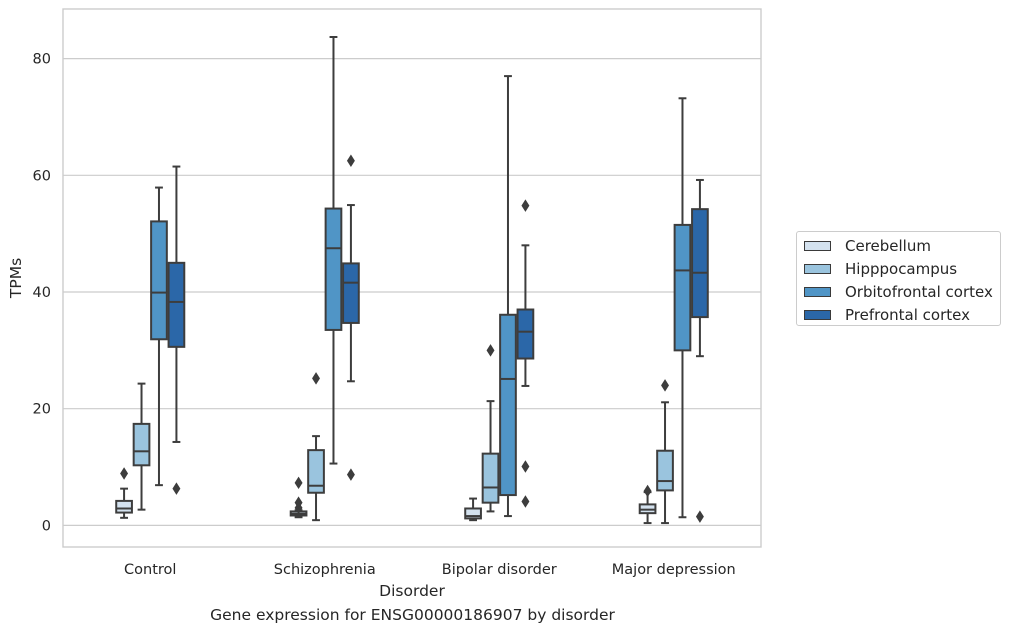 The height and width of the screenshot is (638, 1013). Describe the element at coordinates (674, 570) in the screenshot. I see `x-tick-label: Major depression` at that location.